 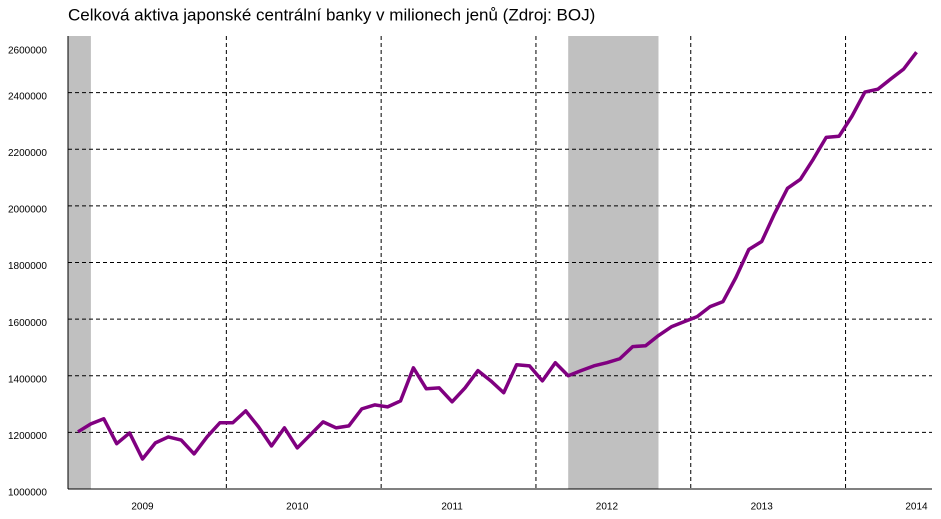 I want to click on y-tick-label: 1200000, so click(x=27, y=436).